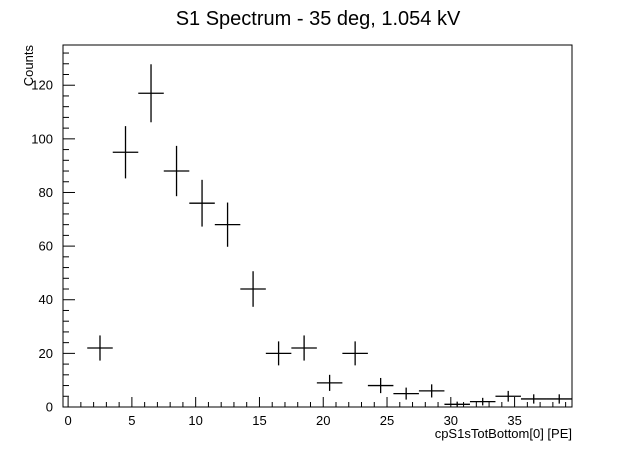 The height and width of the screenshot is (453, 636). What do you see at coordinates (131, 420) in the screenshot?
I see `x-tick-label: 5` at bounding box center [131, 420].